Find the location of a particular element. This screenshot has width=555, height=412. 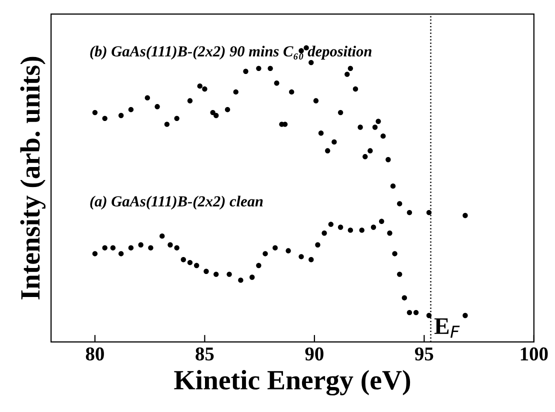

x-tick-label: 85 is located at coordinates (205, 354).